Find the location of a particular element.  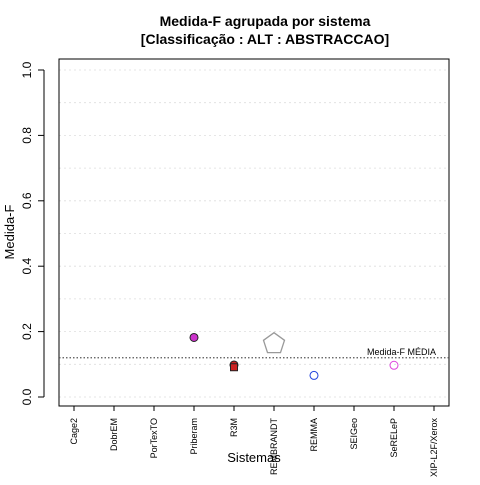

reference-line-label: Medida-F MÉDIA is located at coordinates (401, 352).